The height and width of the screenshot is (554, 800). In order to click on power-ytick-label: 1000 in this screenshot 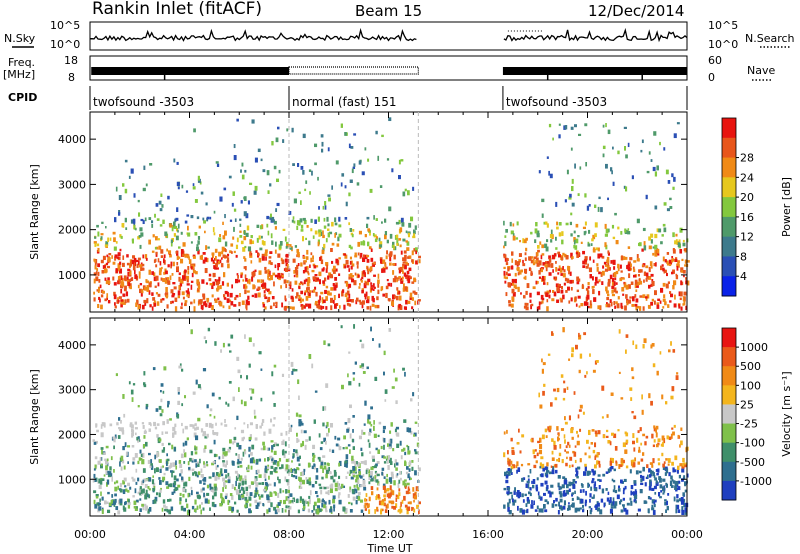, I will do `click(72, 275)`.